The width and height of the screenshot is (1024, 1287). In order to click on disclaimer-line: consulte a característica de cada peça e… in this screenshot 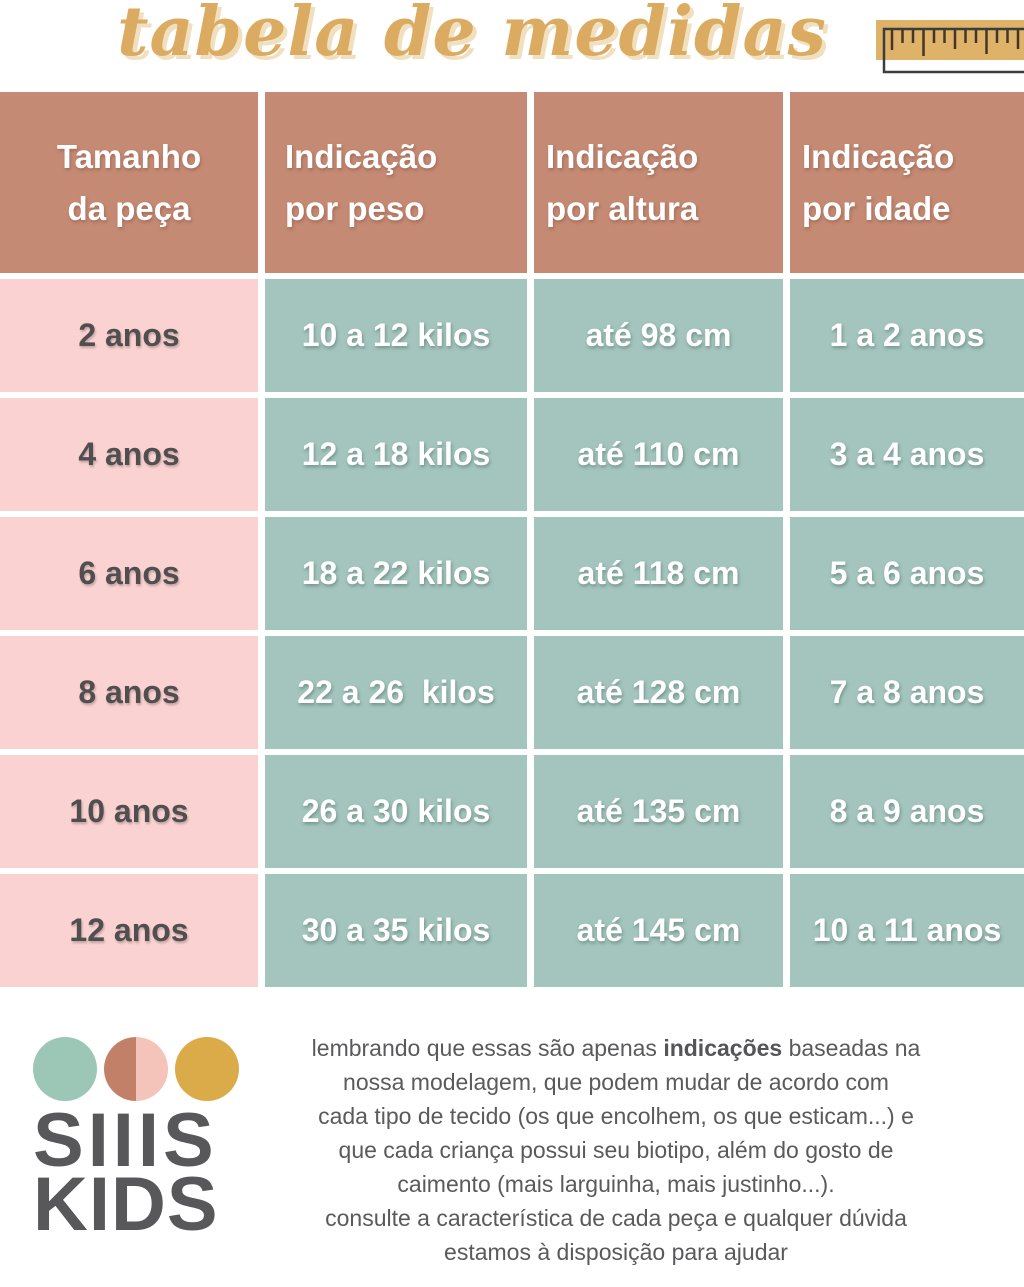, I will do `click(616, 1218)`.